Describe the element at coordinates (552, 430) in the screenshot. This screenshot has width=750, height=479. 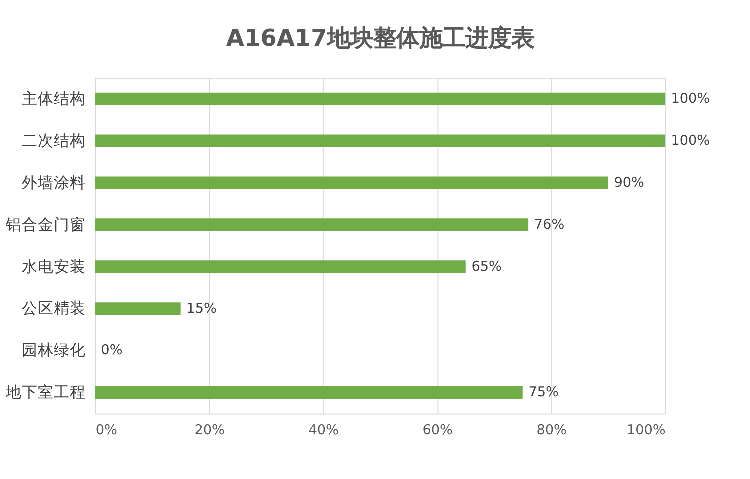
I see `x-tick-label: 80%` at that location.